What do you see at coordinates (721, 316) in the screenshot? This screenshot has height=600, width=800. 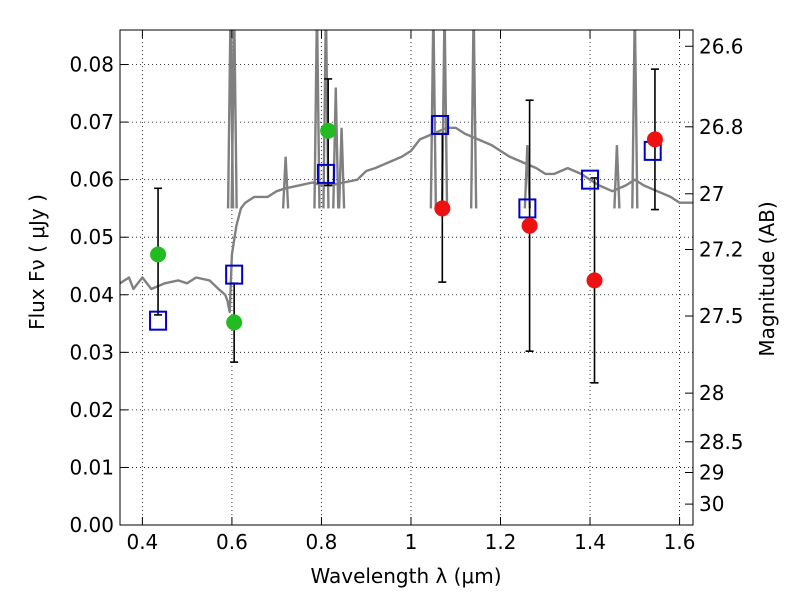 I see `right-tick-label: 27.5` at bounding box center [721, 316].